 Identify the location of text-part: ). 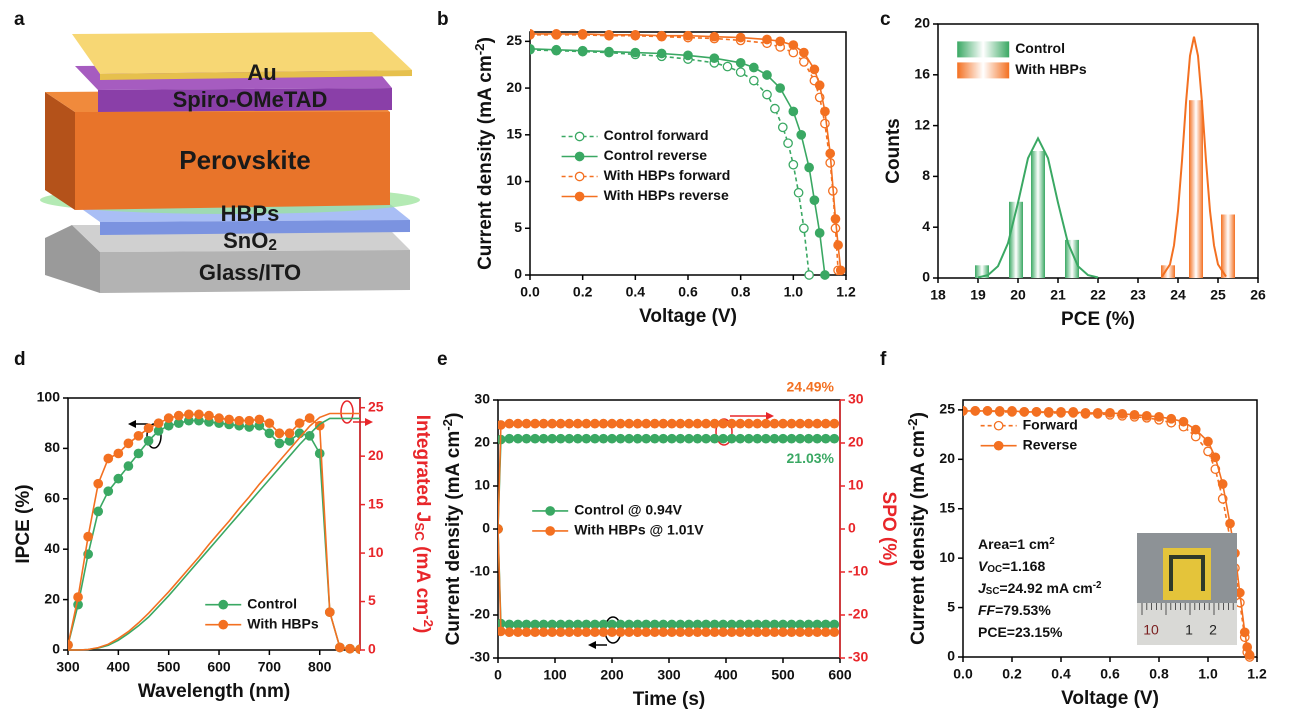
(453, 416).